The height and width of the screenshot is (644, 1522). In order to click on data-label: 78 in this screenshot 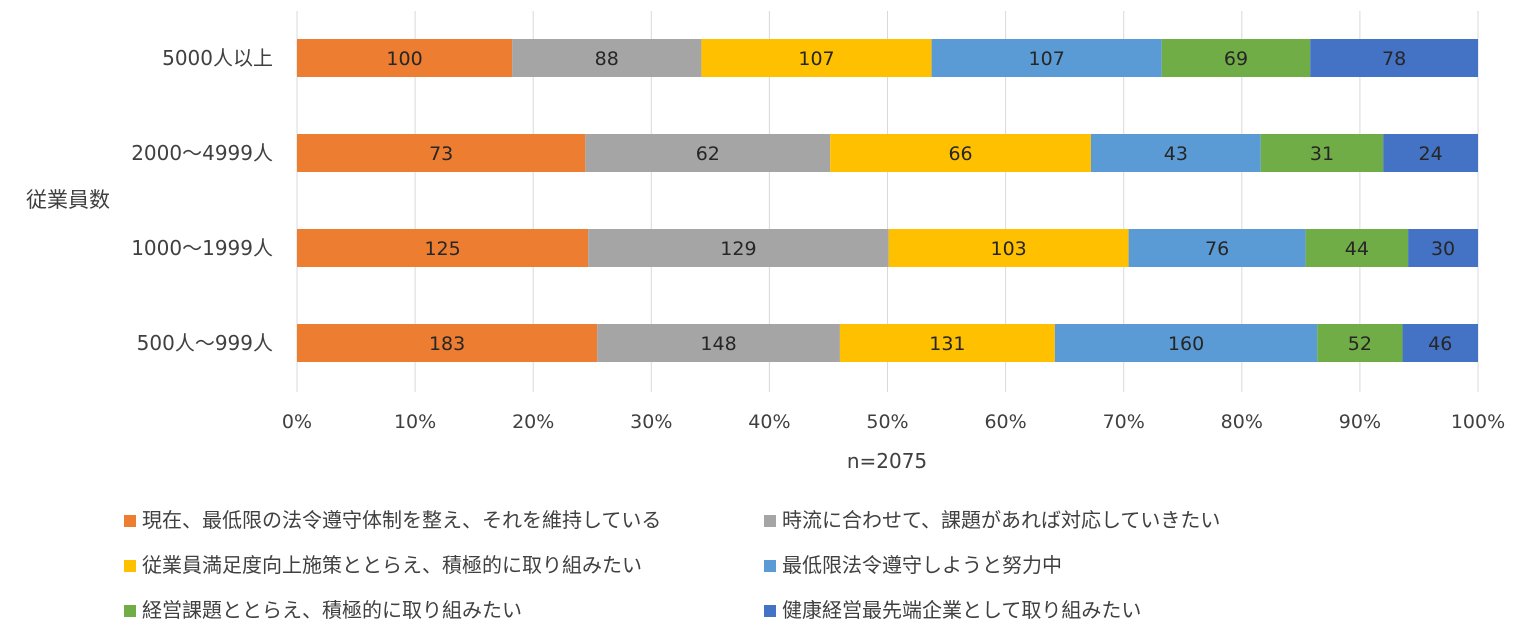, I will do `click(1394, 59)`.